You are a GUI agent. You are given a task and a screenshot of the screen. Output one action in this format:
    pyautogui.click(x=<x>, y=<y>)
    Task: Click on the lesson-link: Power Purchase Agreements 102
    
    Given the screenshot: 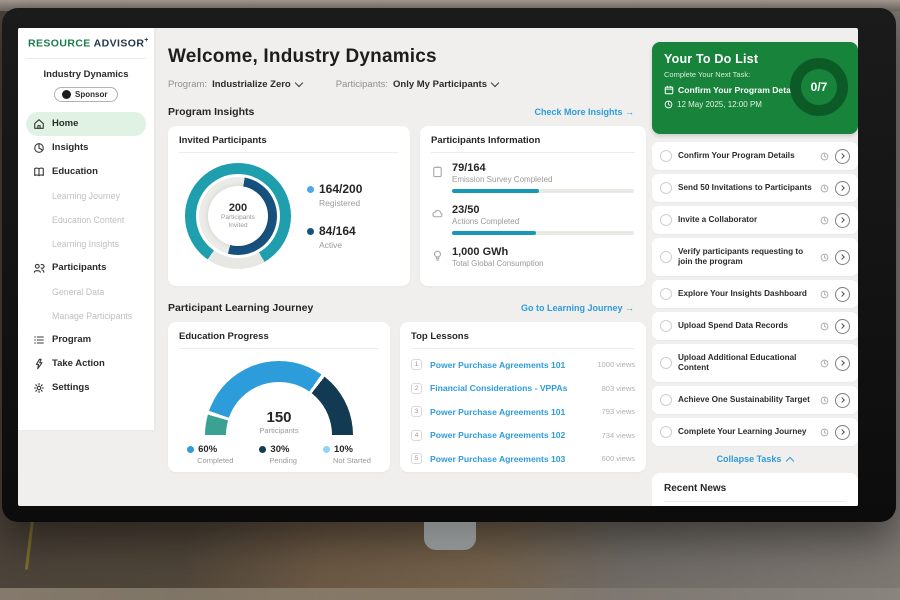 What is the action you would take?
    pyautogui.click(x=498, y=435)
    